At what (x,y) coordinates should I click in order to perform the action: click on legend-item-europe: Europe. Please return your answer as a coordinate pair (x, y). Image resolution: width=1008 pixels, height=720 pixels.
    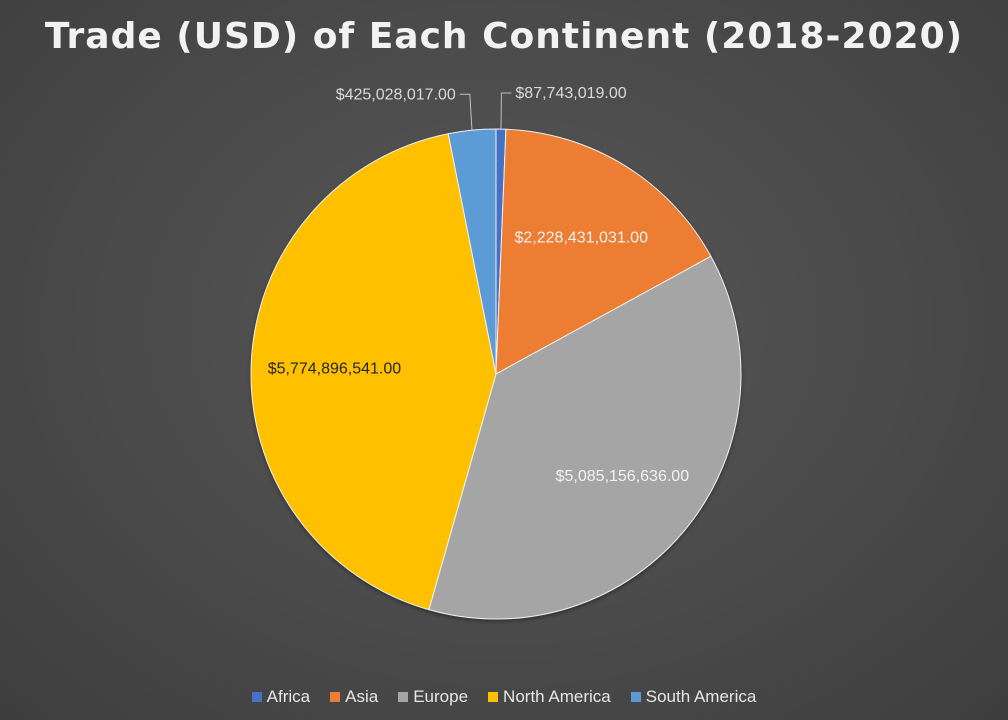
    Looking at the image, I should click on (433, 697).